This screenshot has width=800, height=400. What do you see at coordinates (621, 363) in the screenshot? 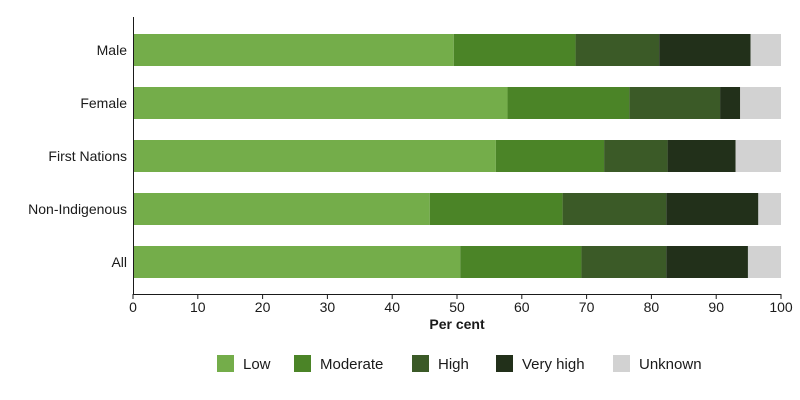
I see `legend-swatch-unknown` at bounding box center [621, 363].